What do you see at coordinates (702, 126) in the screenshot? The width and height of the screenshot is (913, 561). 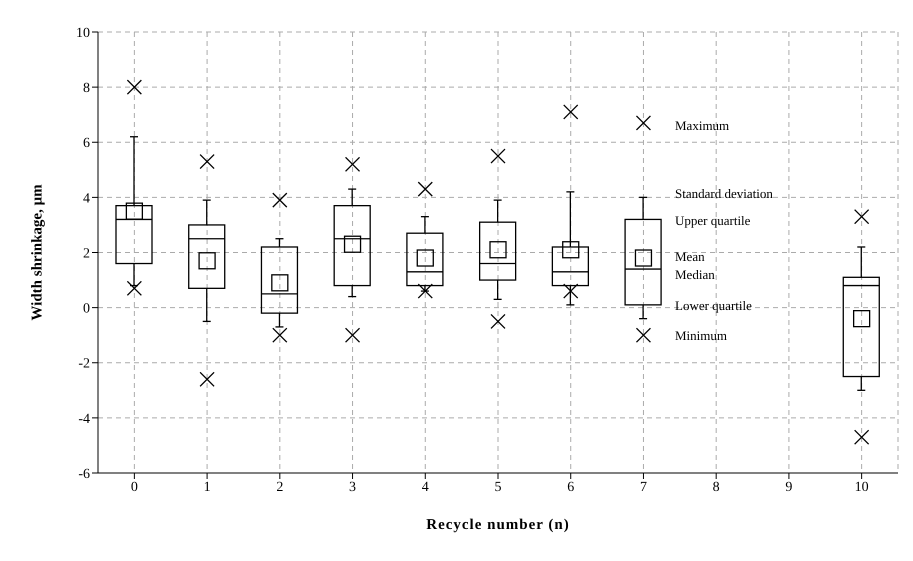 I see `annotation: Maximum` at bounding box center [702, 126].